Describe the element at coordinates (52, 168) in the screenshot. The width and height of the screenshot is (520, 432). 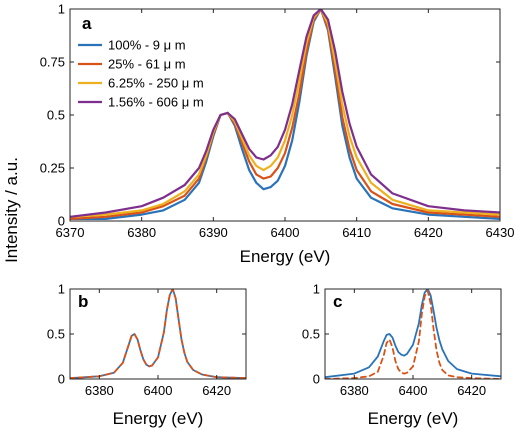
I see `panel-a-y-tick-label: 0.25` at that location.